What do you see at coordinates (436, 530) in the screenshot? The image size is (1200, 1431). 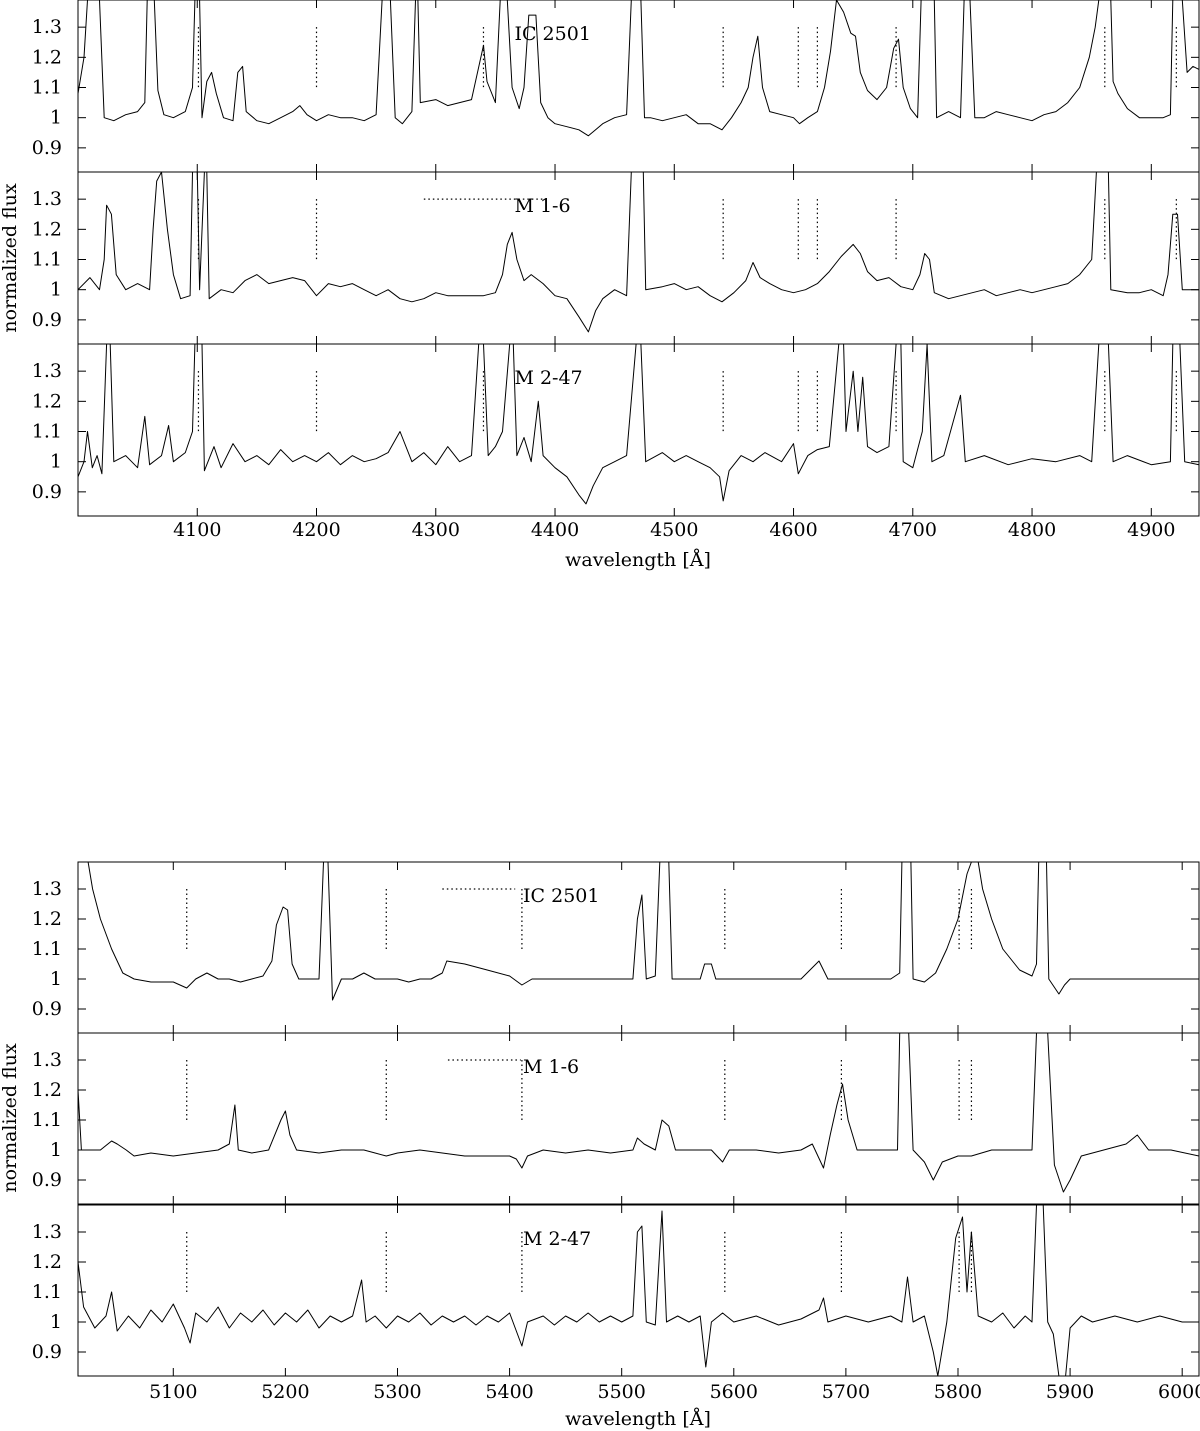 I see `x-tick-label: 4300` at bounding box center [436, 530].